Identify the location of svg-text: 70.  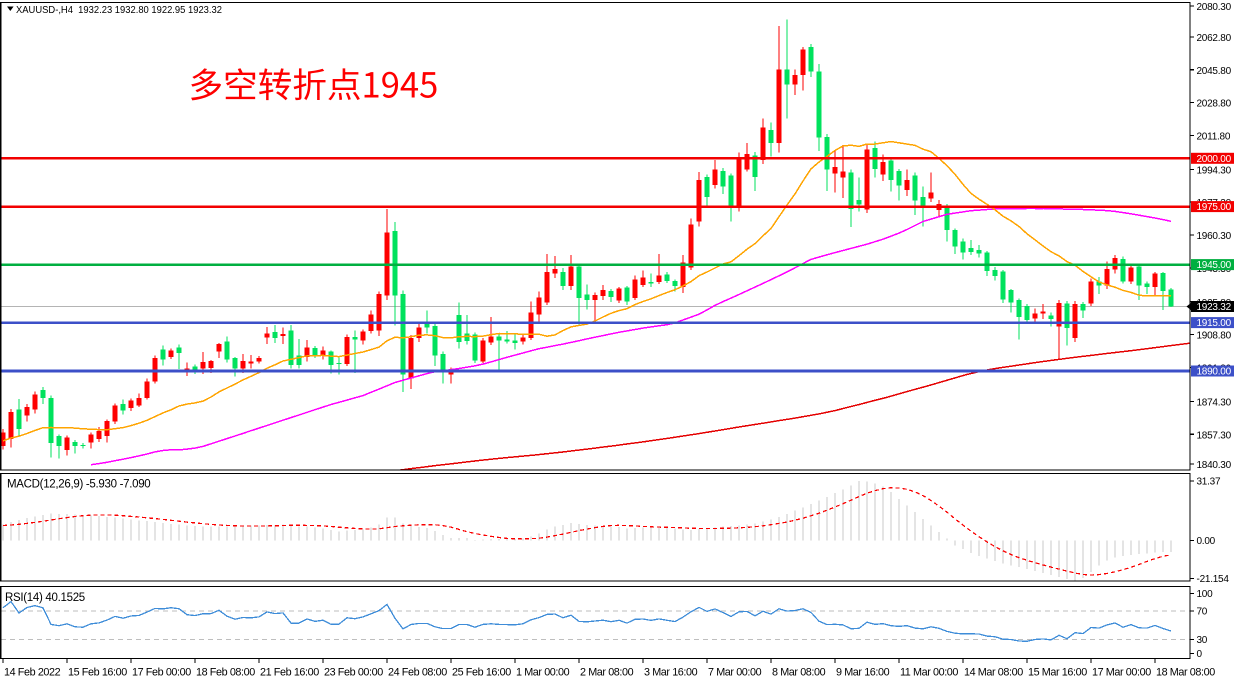
(1202, 612).